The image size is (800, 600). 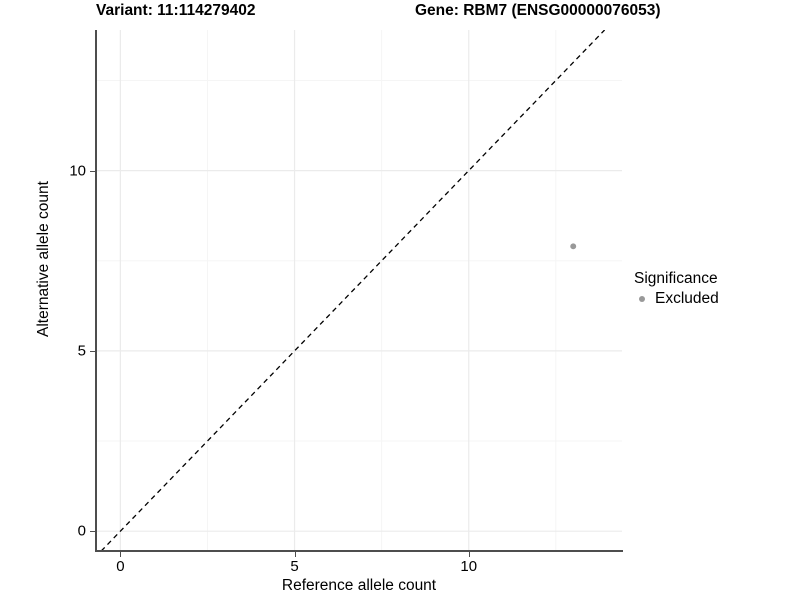 I want to click on legend-title: Significance, so click(x=676, y=278).